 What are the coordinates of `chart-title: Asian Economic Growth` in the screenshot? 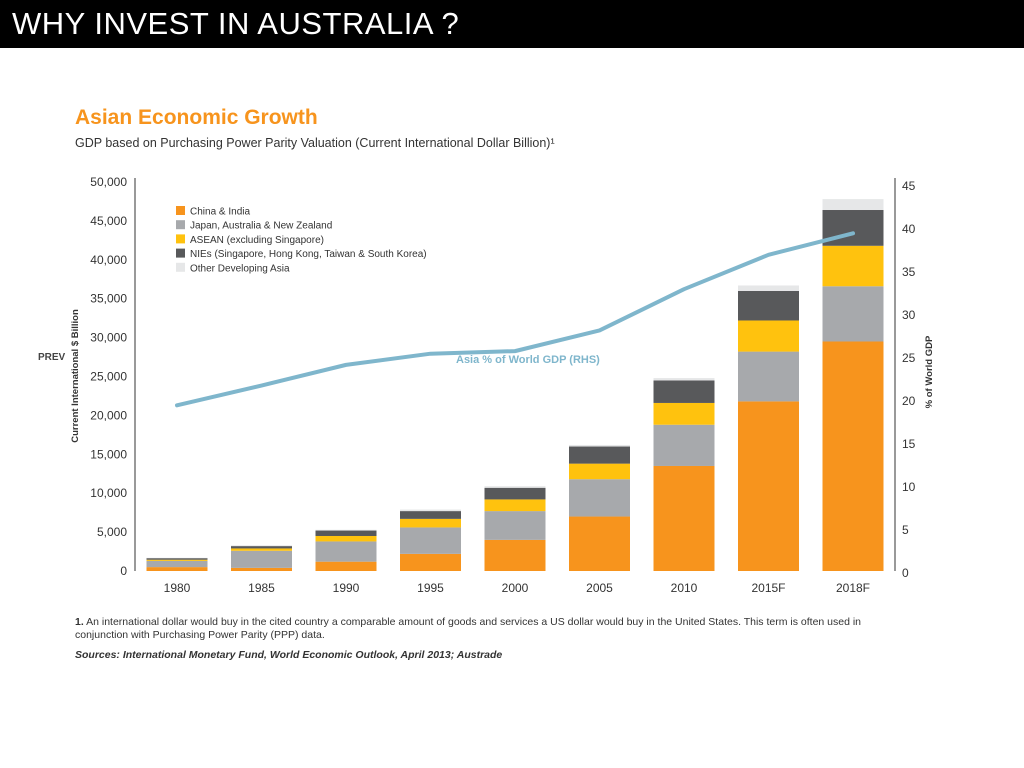 It's located at (196, 117).